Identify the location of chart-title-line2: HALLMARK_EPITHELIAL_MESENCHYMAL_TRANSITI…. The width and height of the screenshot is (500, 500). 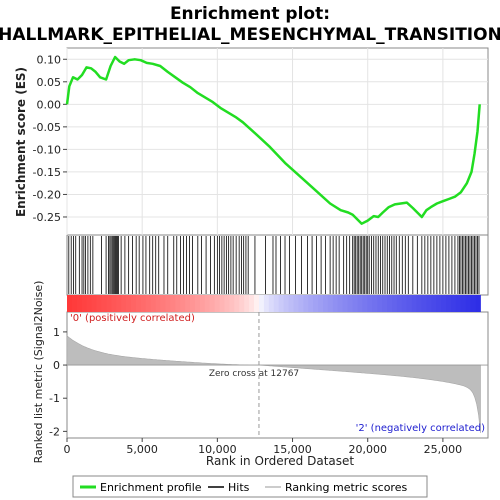
(250, 35).